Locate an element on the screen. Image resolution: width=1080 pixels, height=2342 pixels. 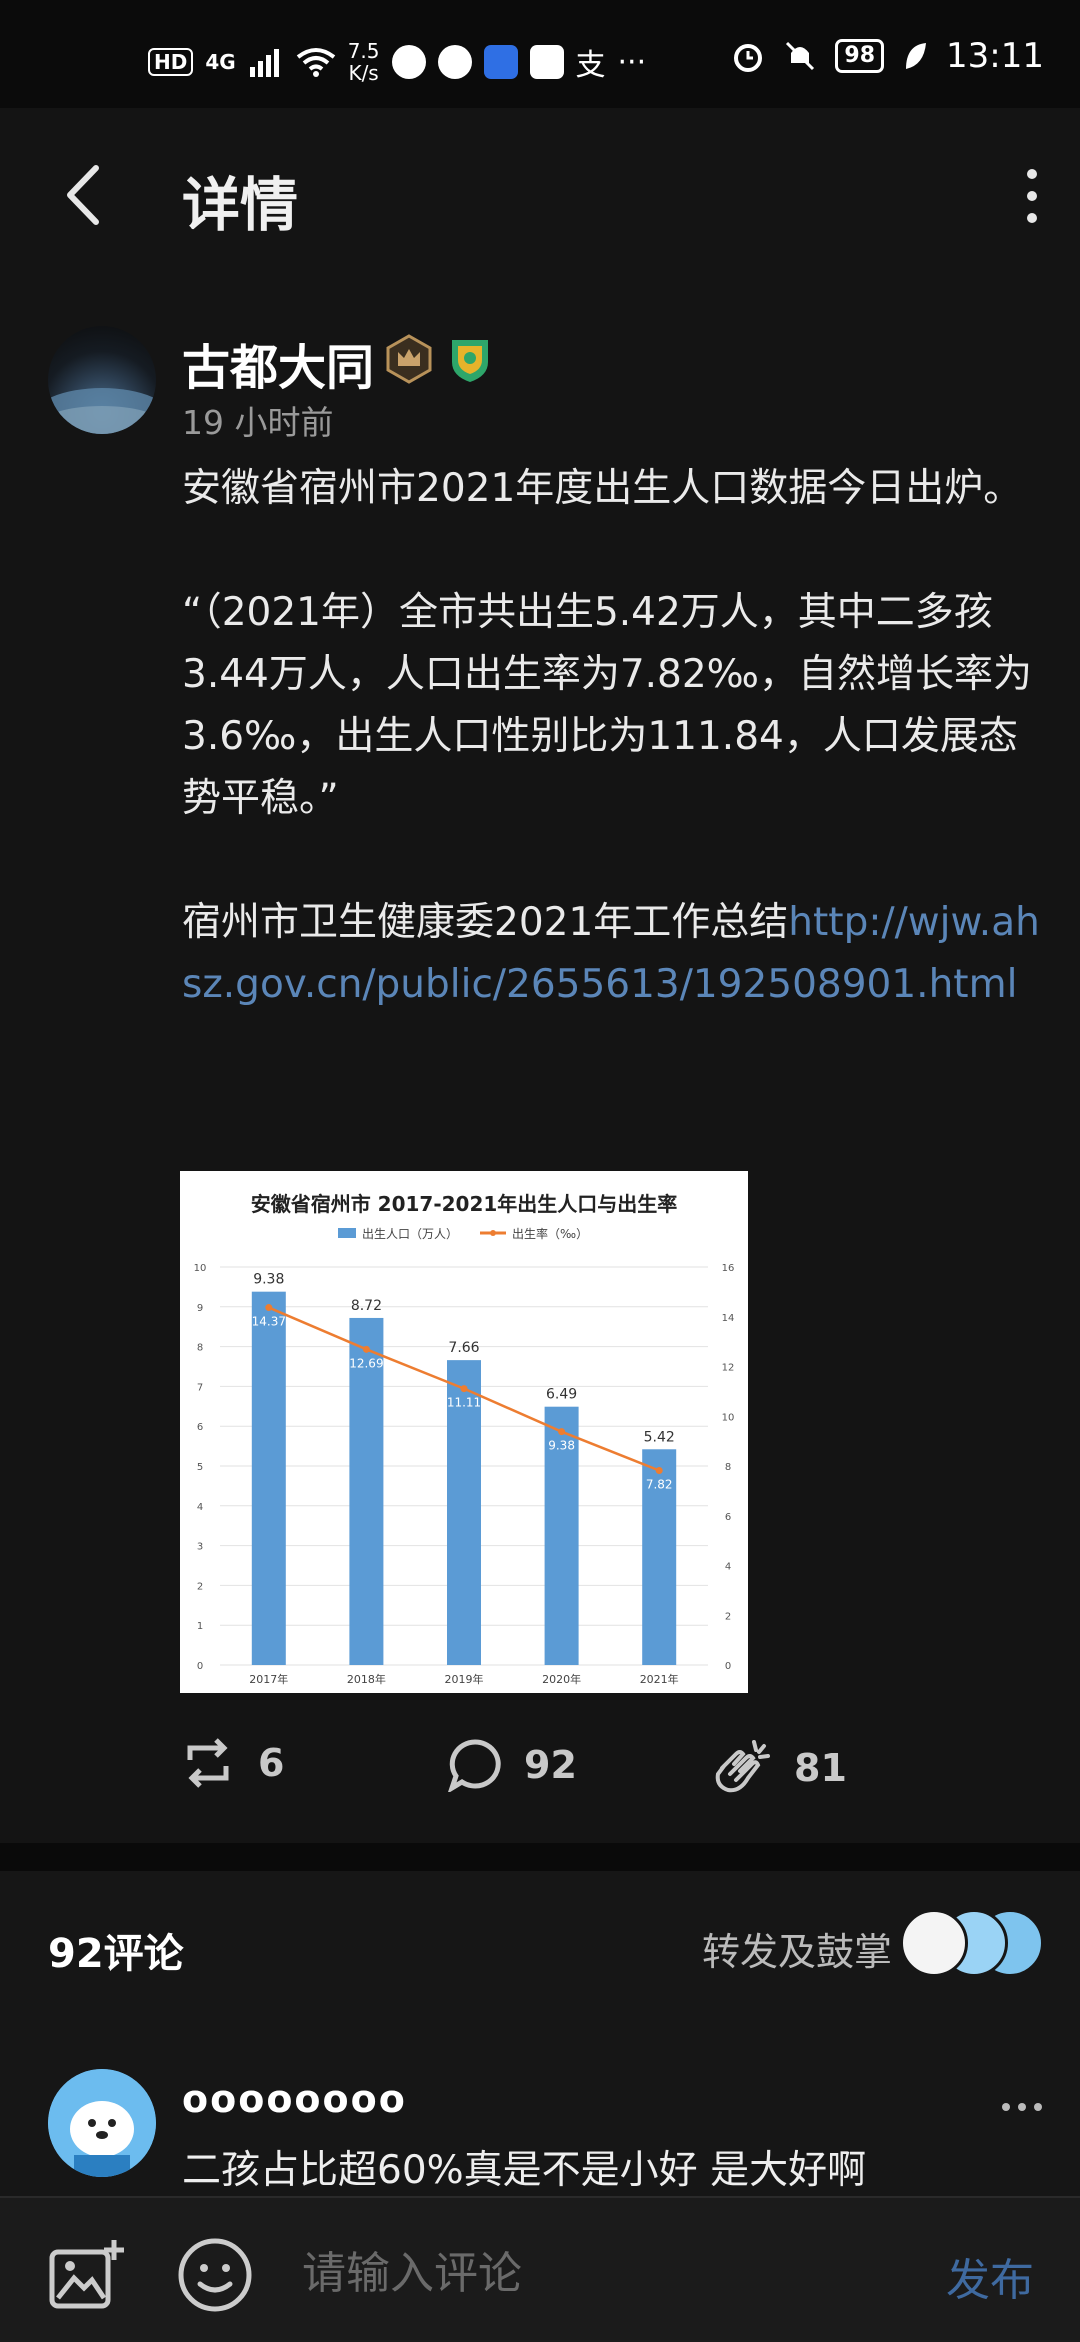
comment-input is located at coordinates (602, 2273).